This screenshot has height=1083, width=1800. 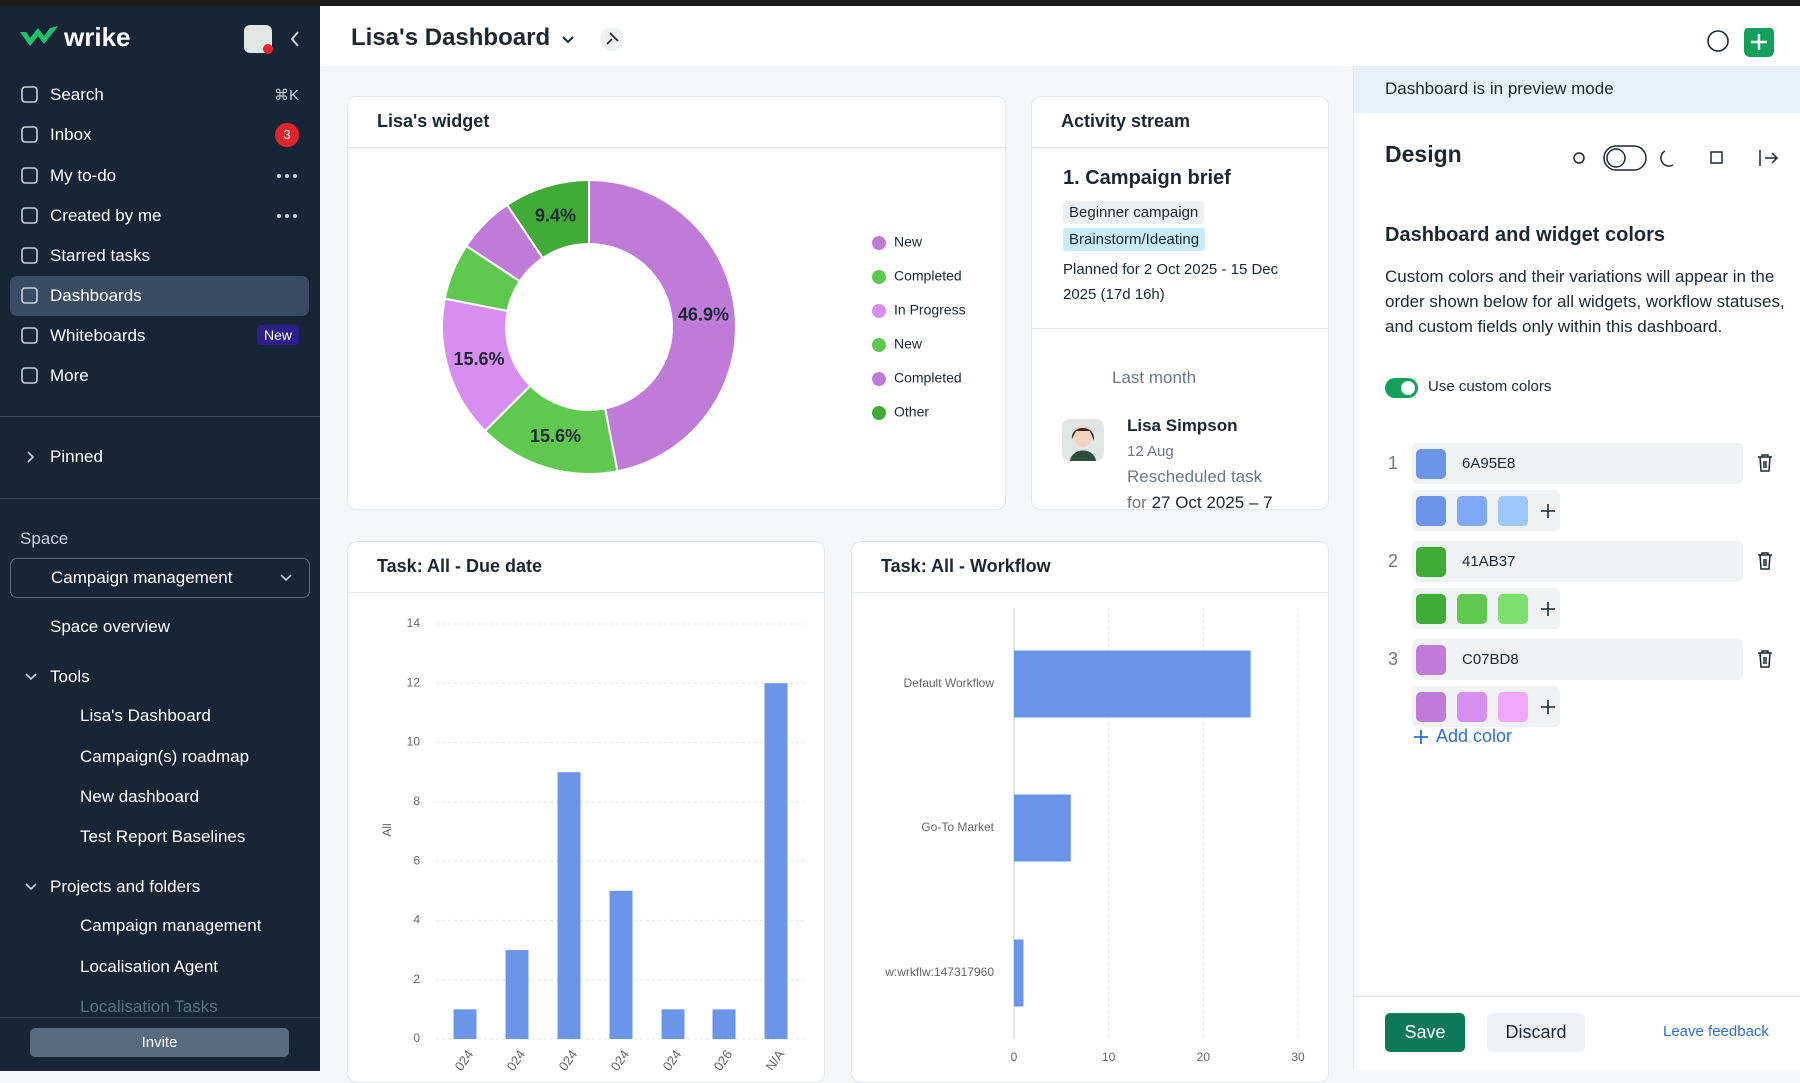 I want to click on space-select: Campaign management, so click(x=160, y=578).